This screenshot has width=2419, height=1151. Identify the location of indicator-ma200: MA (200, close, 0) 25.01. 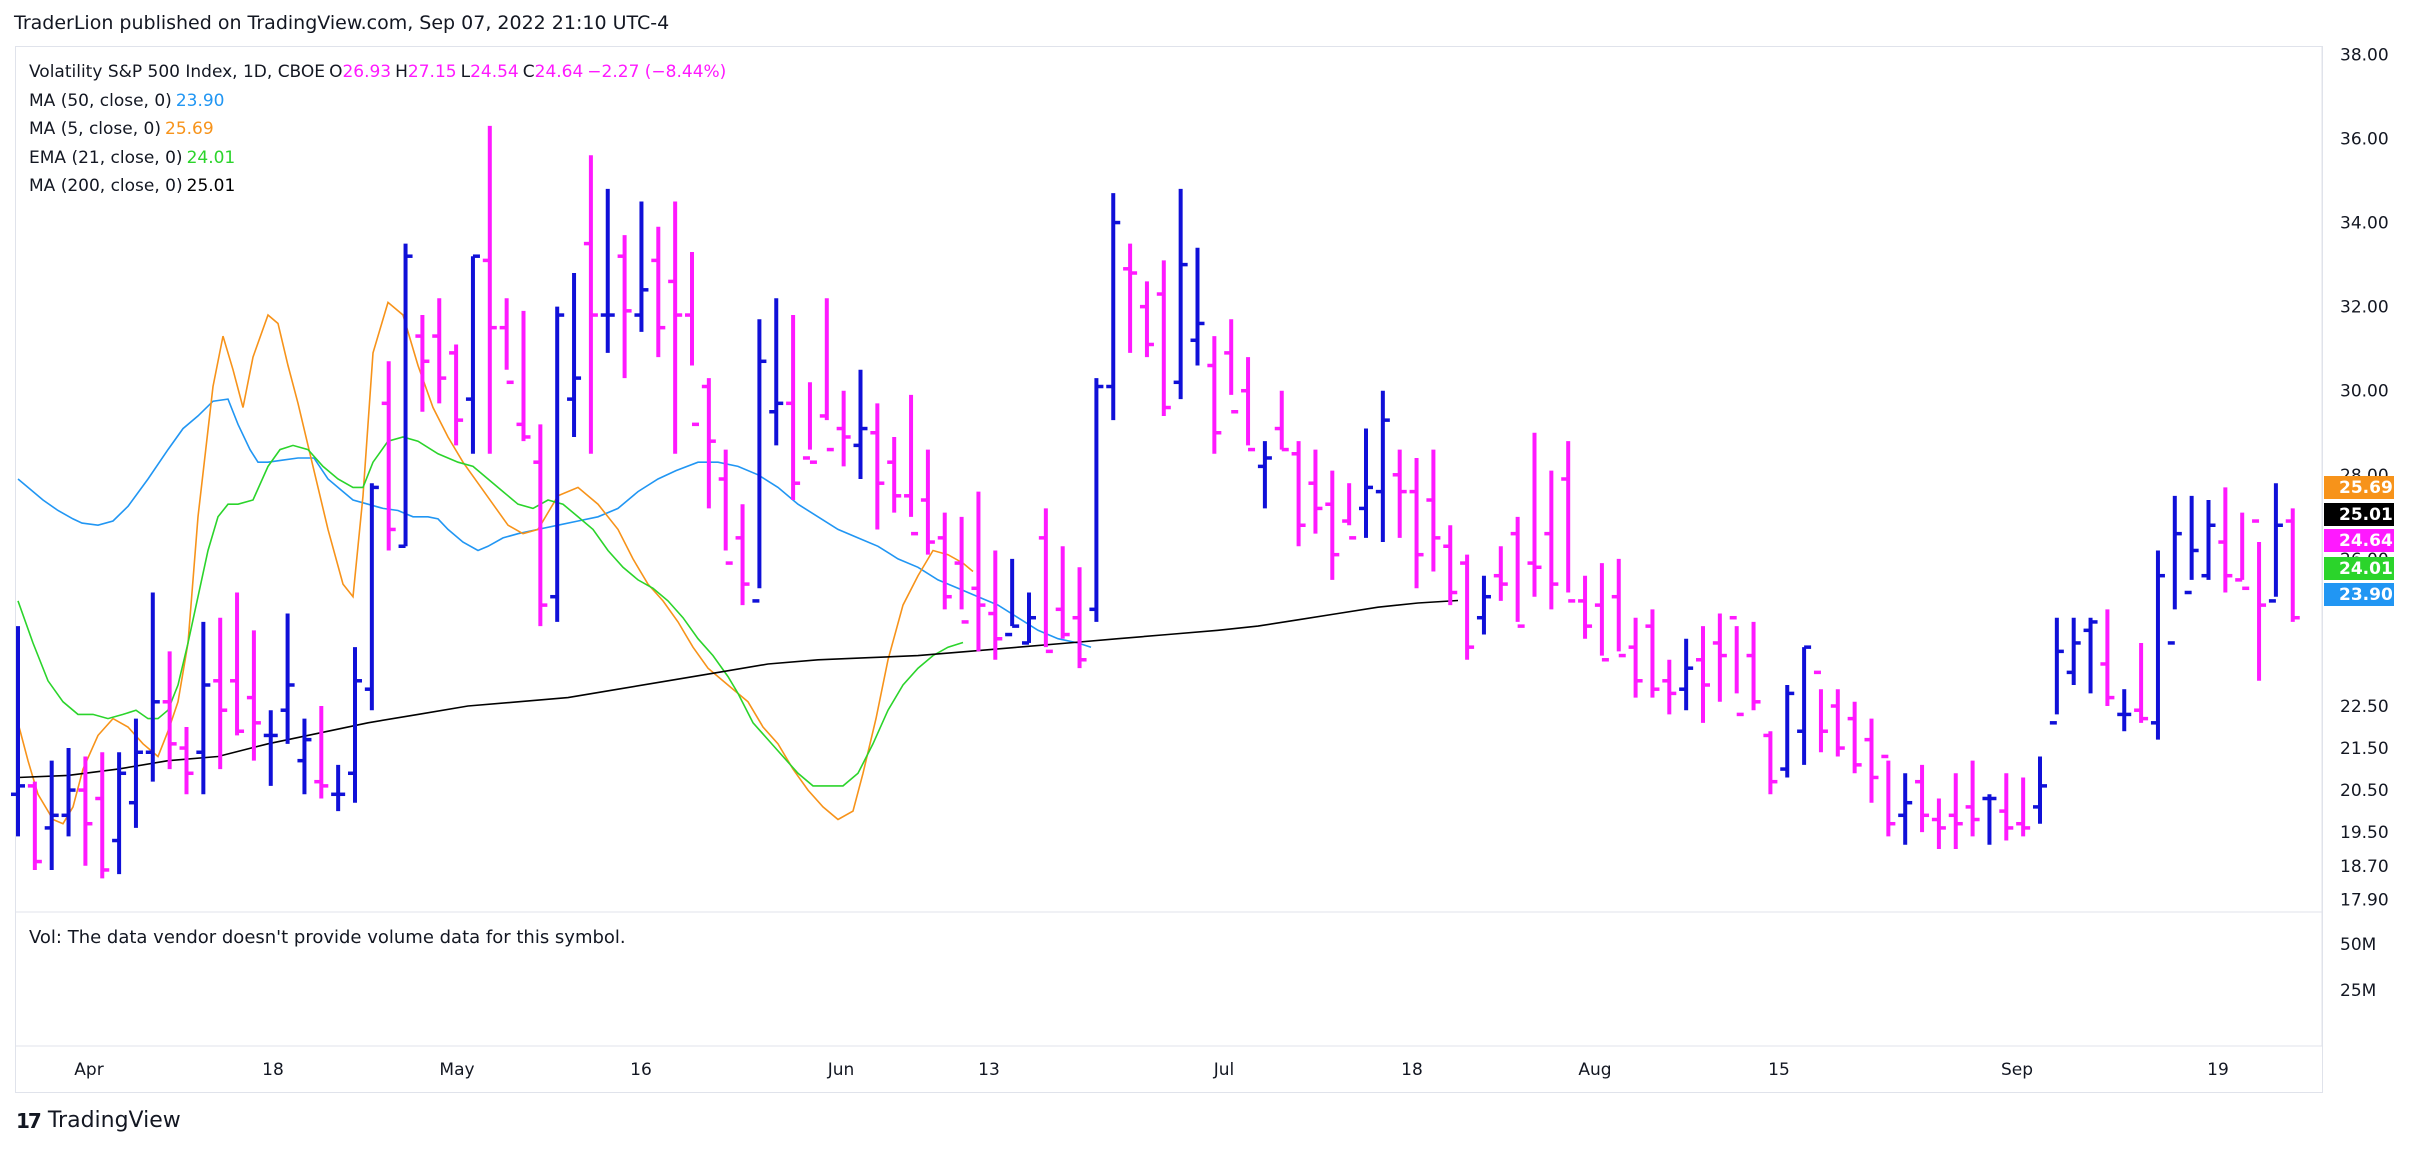
(379, 186).